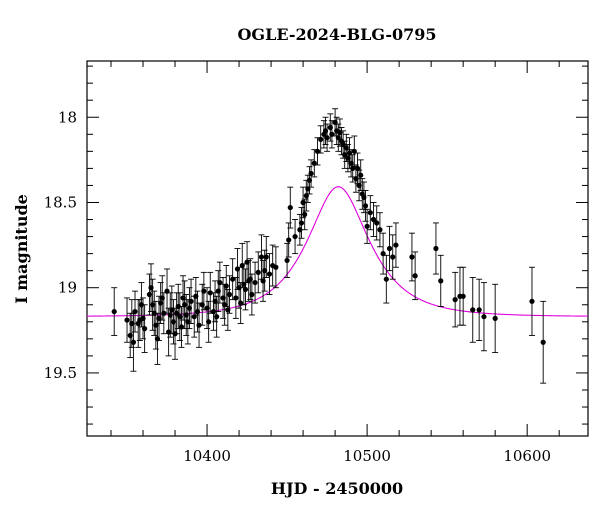  What do you see at coordinates (527, 456) in the screenshot?
I see `x-tick-label: 10600` at bounding box center [527, 456].